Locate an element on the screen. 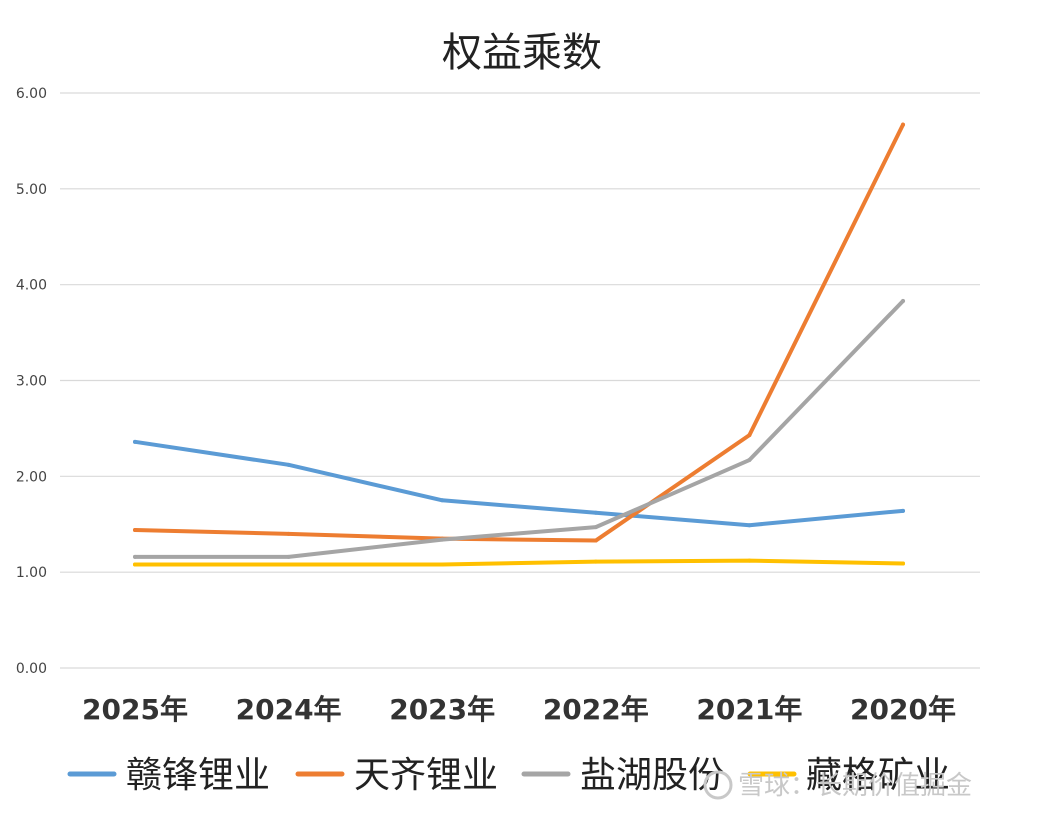  legend-label: 赣锋锂业 is located at coordinates (198, 775).